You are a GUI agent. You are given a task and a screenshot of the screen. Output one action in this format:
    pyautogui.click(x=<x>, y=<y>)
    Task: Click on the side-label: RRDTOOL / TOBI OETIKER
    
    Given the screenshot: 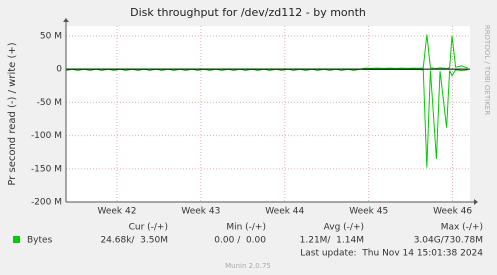 What is the action you would take?
    pyautogui.click(x=487, y=70)
    